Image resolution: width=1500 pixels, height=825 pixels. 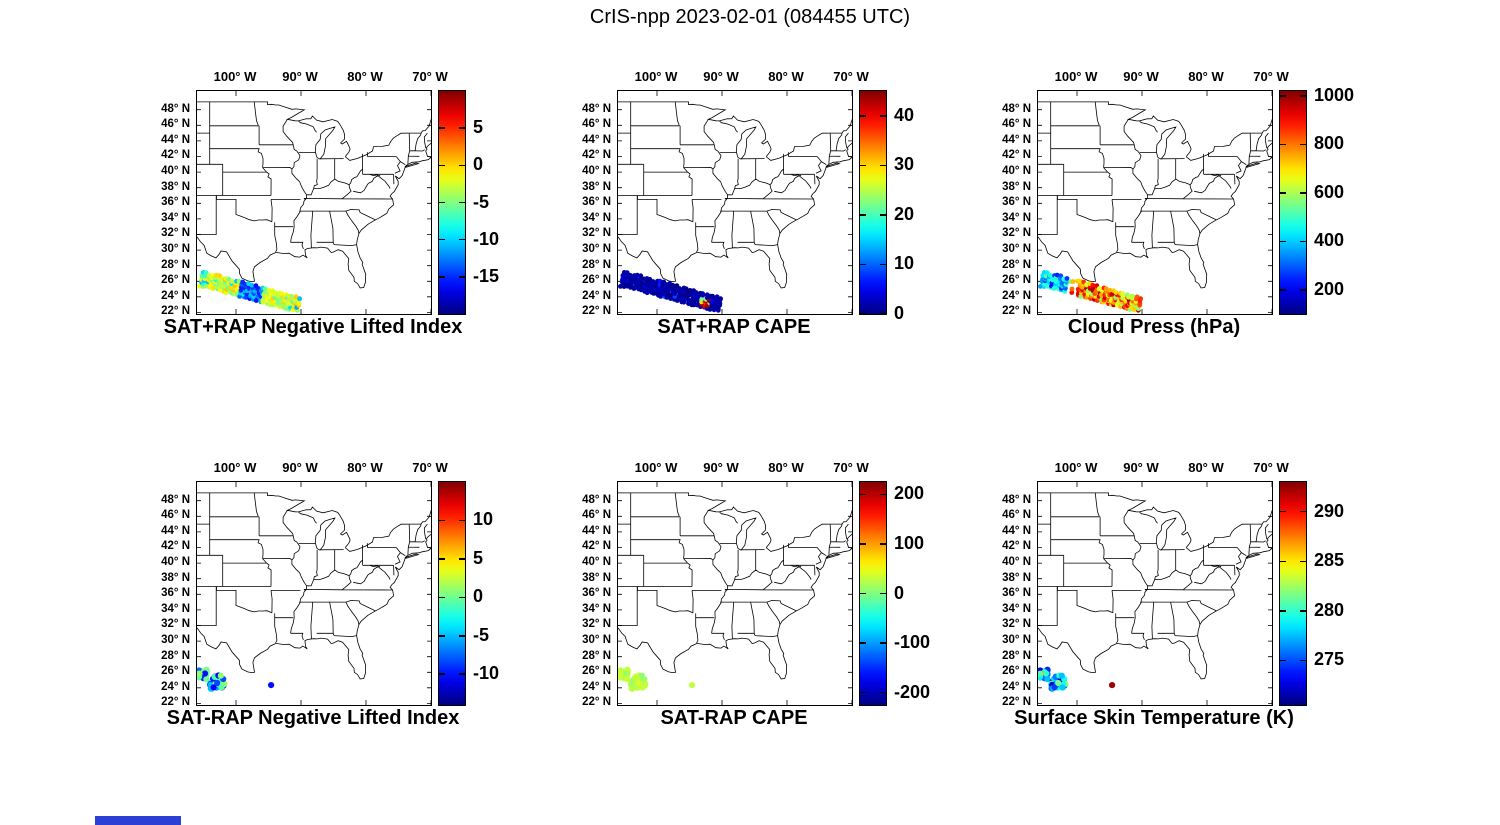 What do you see at coordinates (481, 201) in the screenshot?
I see `colorbar-tick-label: -5` at bounding box center [481, 201].